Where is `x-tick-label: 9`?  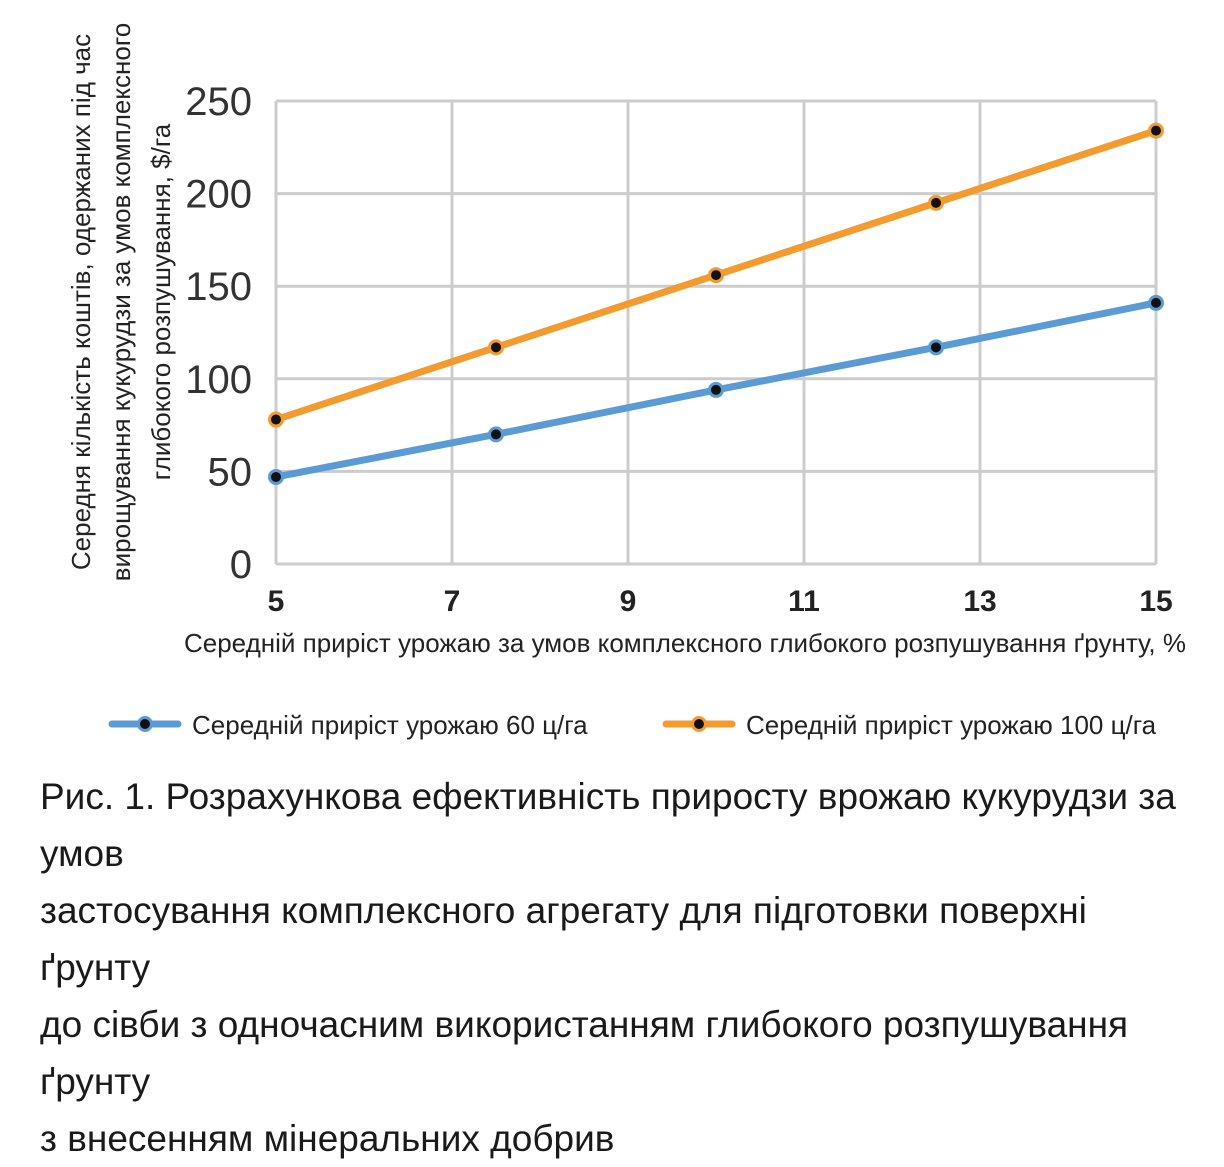 x-tick-label: 9 is located at coordinates (628, 601).